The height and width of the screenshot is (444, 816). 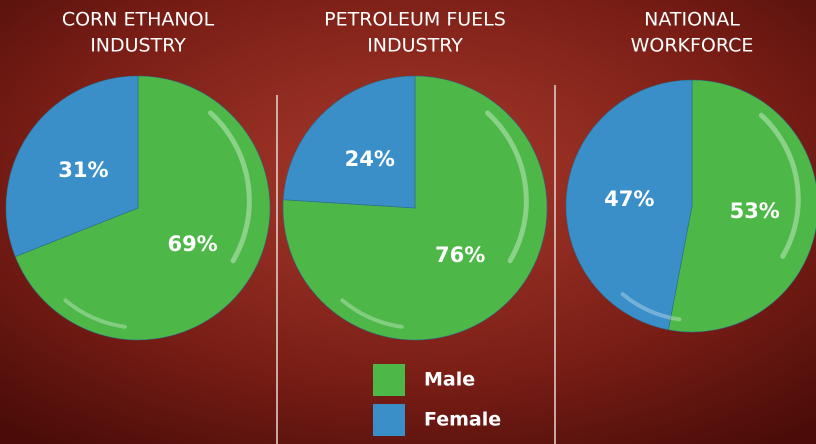 I want to click on chart-title: NATIONAL, so click(x=692, y=20).